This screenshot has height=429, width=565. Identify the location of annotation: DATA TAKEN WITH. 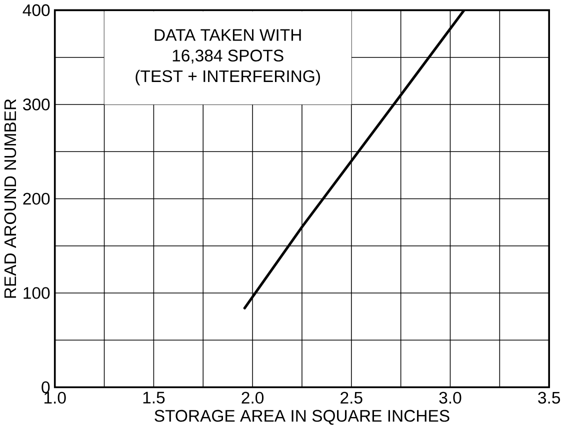
(227, 35).